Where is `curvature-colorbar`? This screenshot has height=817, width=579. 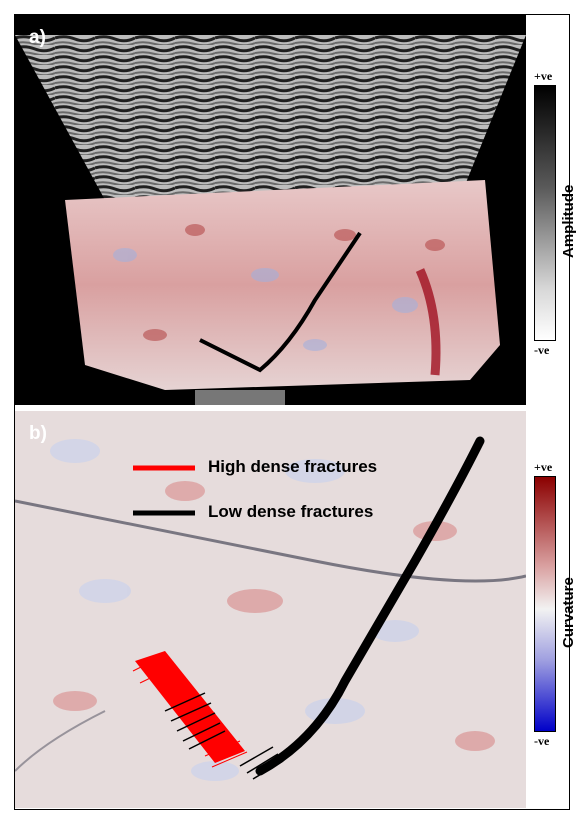 curvature-colorbar is located at coordinates (545, 604).